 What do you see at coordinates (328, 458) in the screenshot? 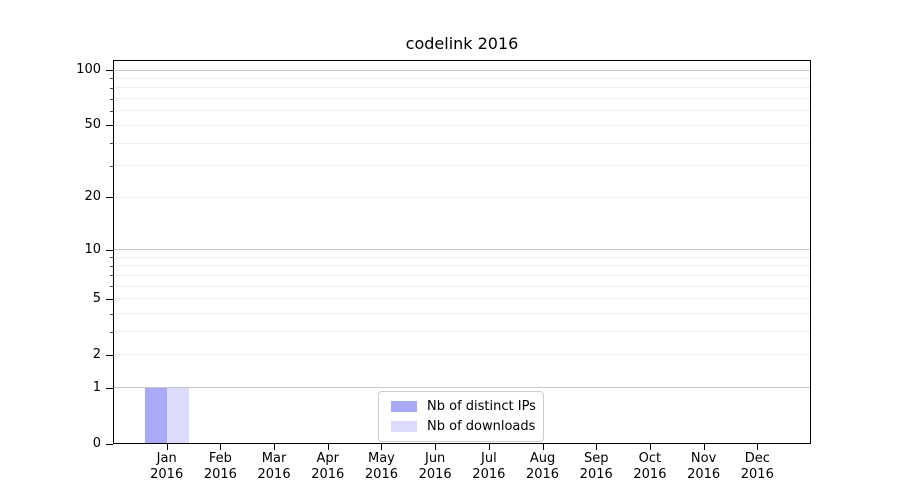
I see `x-tick-month: Apr` at bounding box center [328, 458].